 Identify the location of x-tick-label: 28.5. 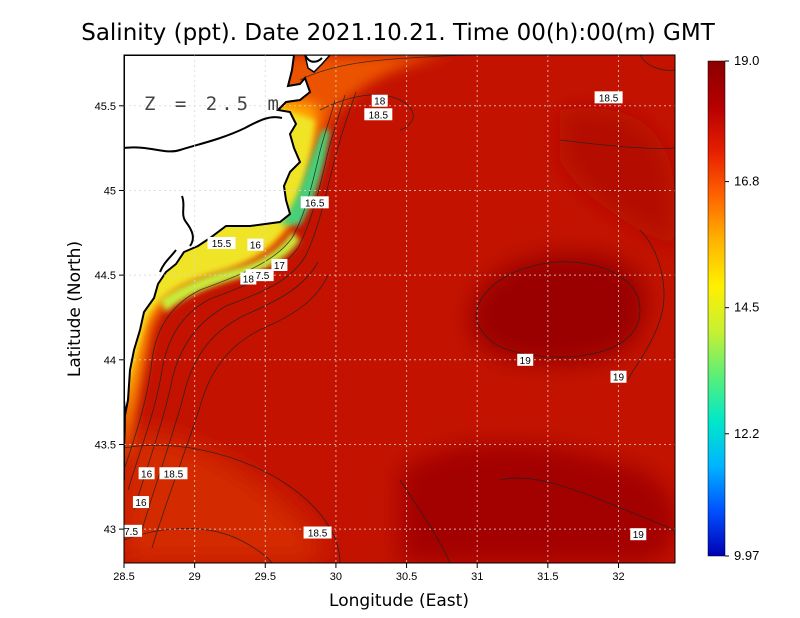
(123, 577).